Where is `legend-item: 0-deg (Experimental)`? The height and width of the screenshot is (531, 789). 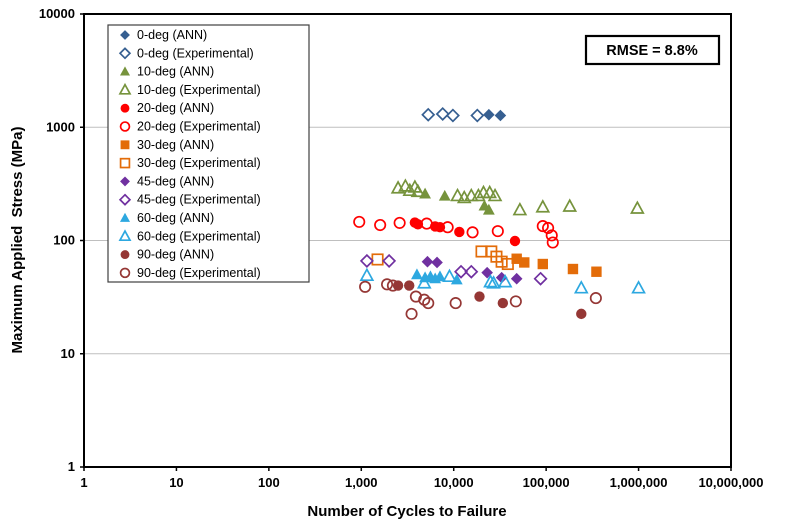 legend-item: 0-deg (Experimental) is located at coordinates (186, 53).